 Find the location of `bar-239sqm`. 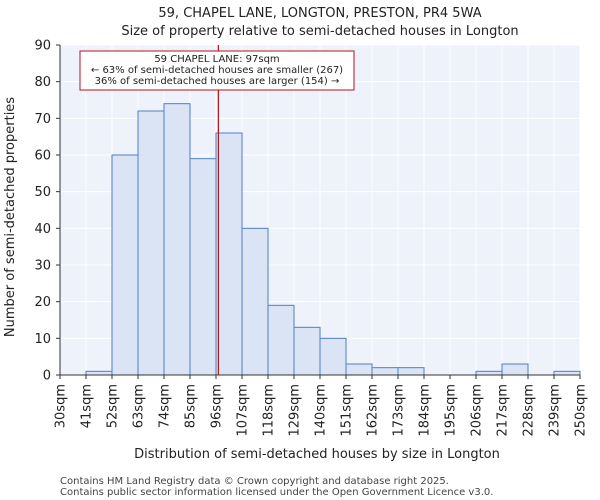

bar-239sqm is located at coordinates (567, 373).